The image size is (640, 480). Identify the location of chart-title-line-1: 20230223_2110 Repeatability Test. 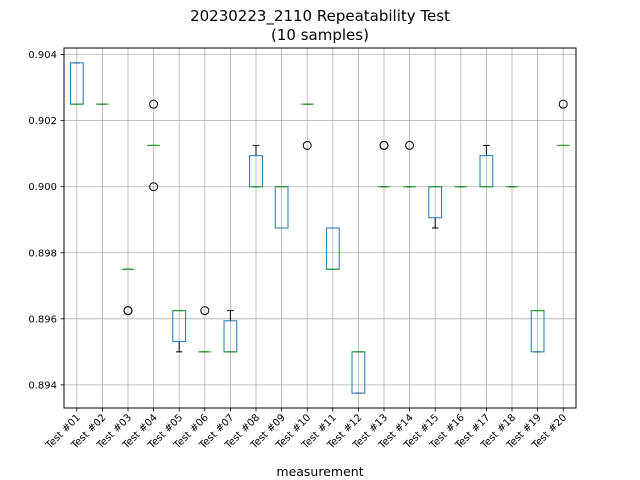
(320, 16).